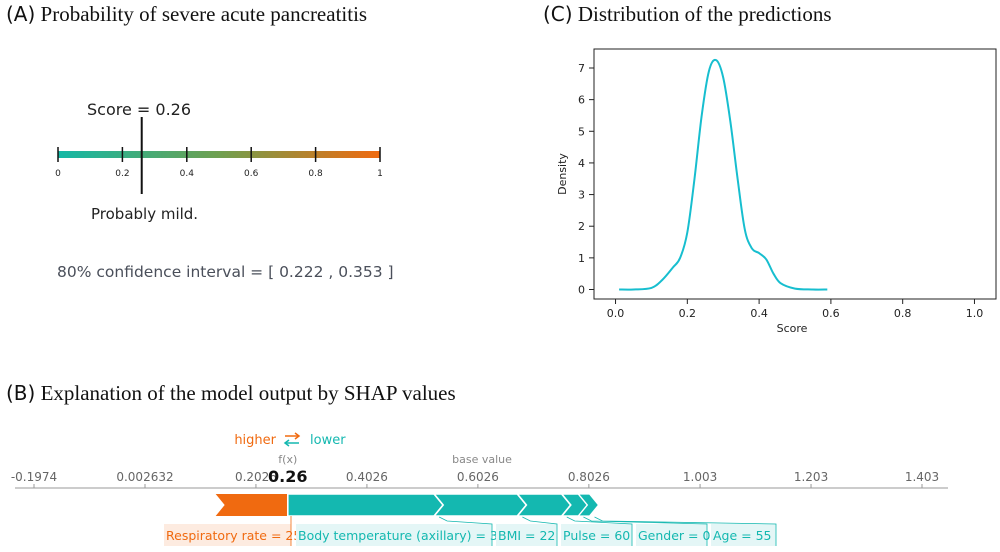  Describe the element at coordinates (256, 477) in the screenshot. I see `shap-axis-tick-label: 0.2026` at that location.